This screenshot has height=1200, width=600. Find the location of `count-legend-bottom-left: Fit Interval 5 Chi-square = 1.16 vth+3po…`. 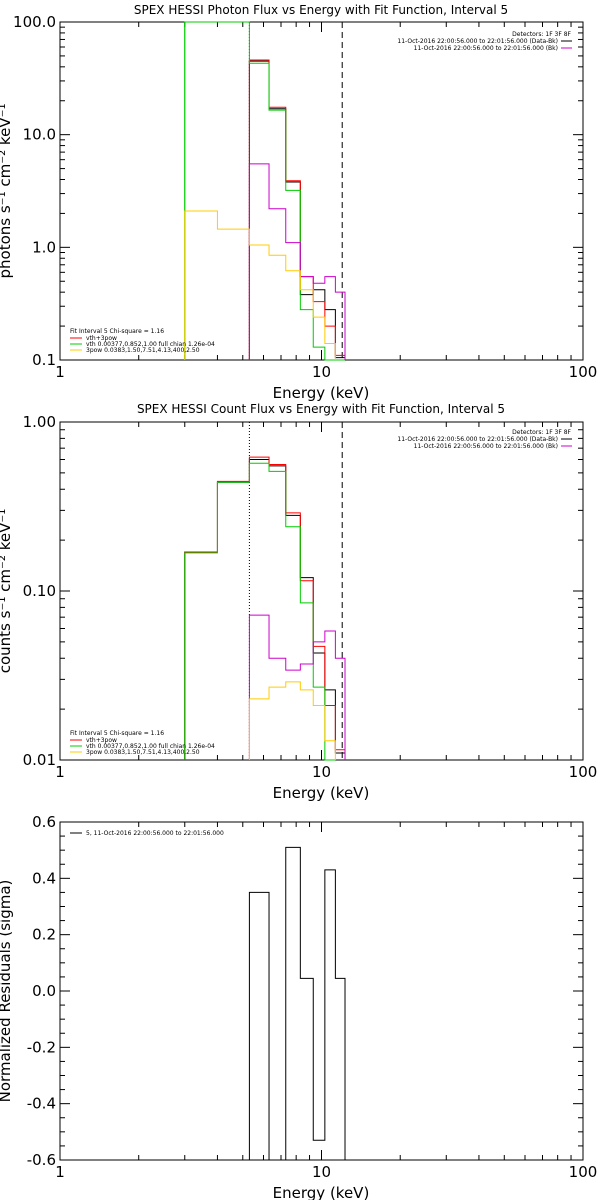

count-legend-bottom-left: Fit Interval 5 Chi-square = 1.16 vth+3po… is located at coordinates (142, 743).